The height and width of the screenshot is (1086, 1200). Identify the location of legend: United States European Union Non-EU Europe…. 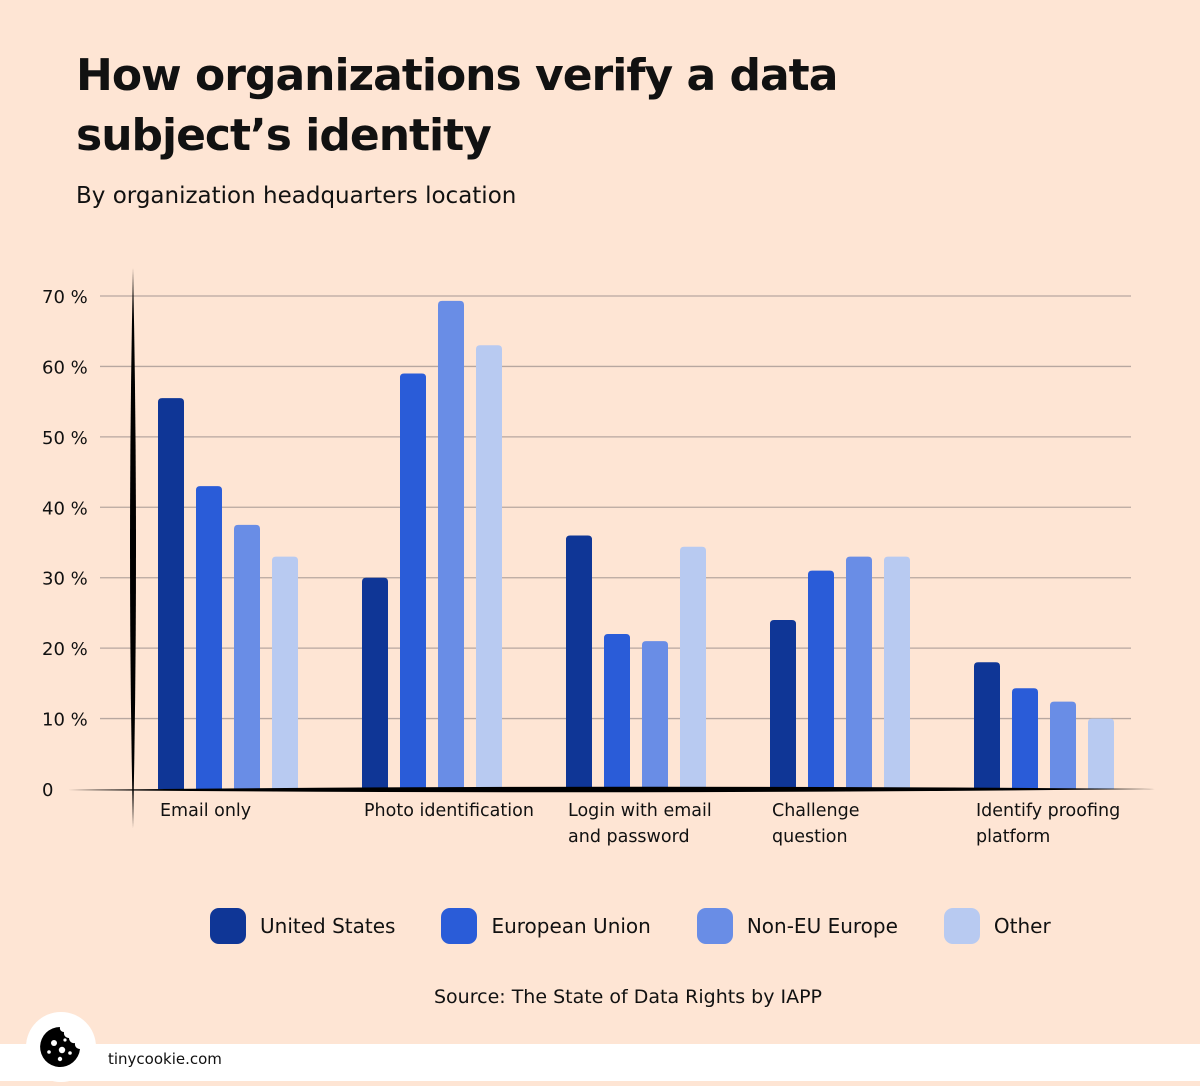
(630, 926).